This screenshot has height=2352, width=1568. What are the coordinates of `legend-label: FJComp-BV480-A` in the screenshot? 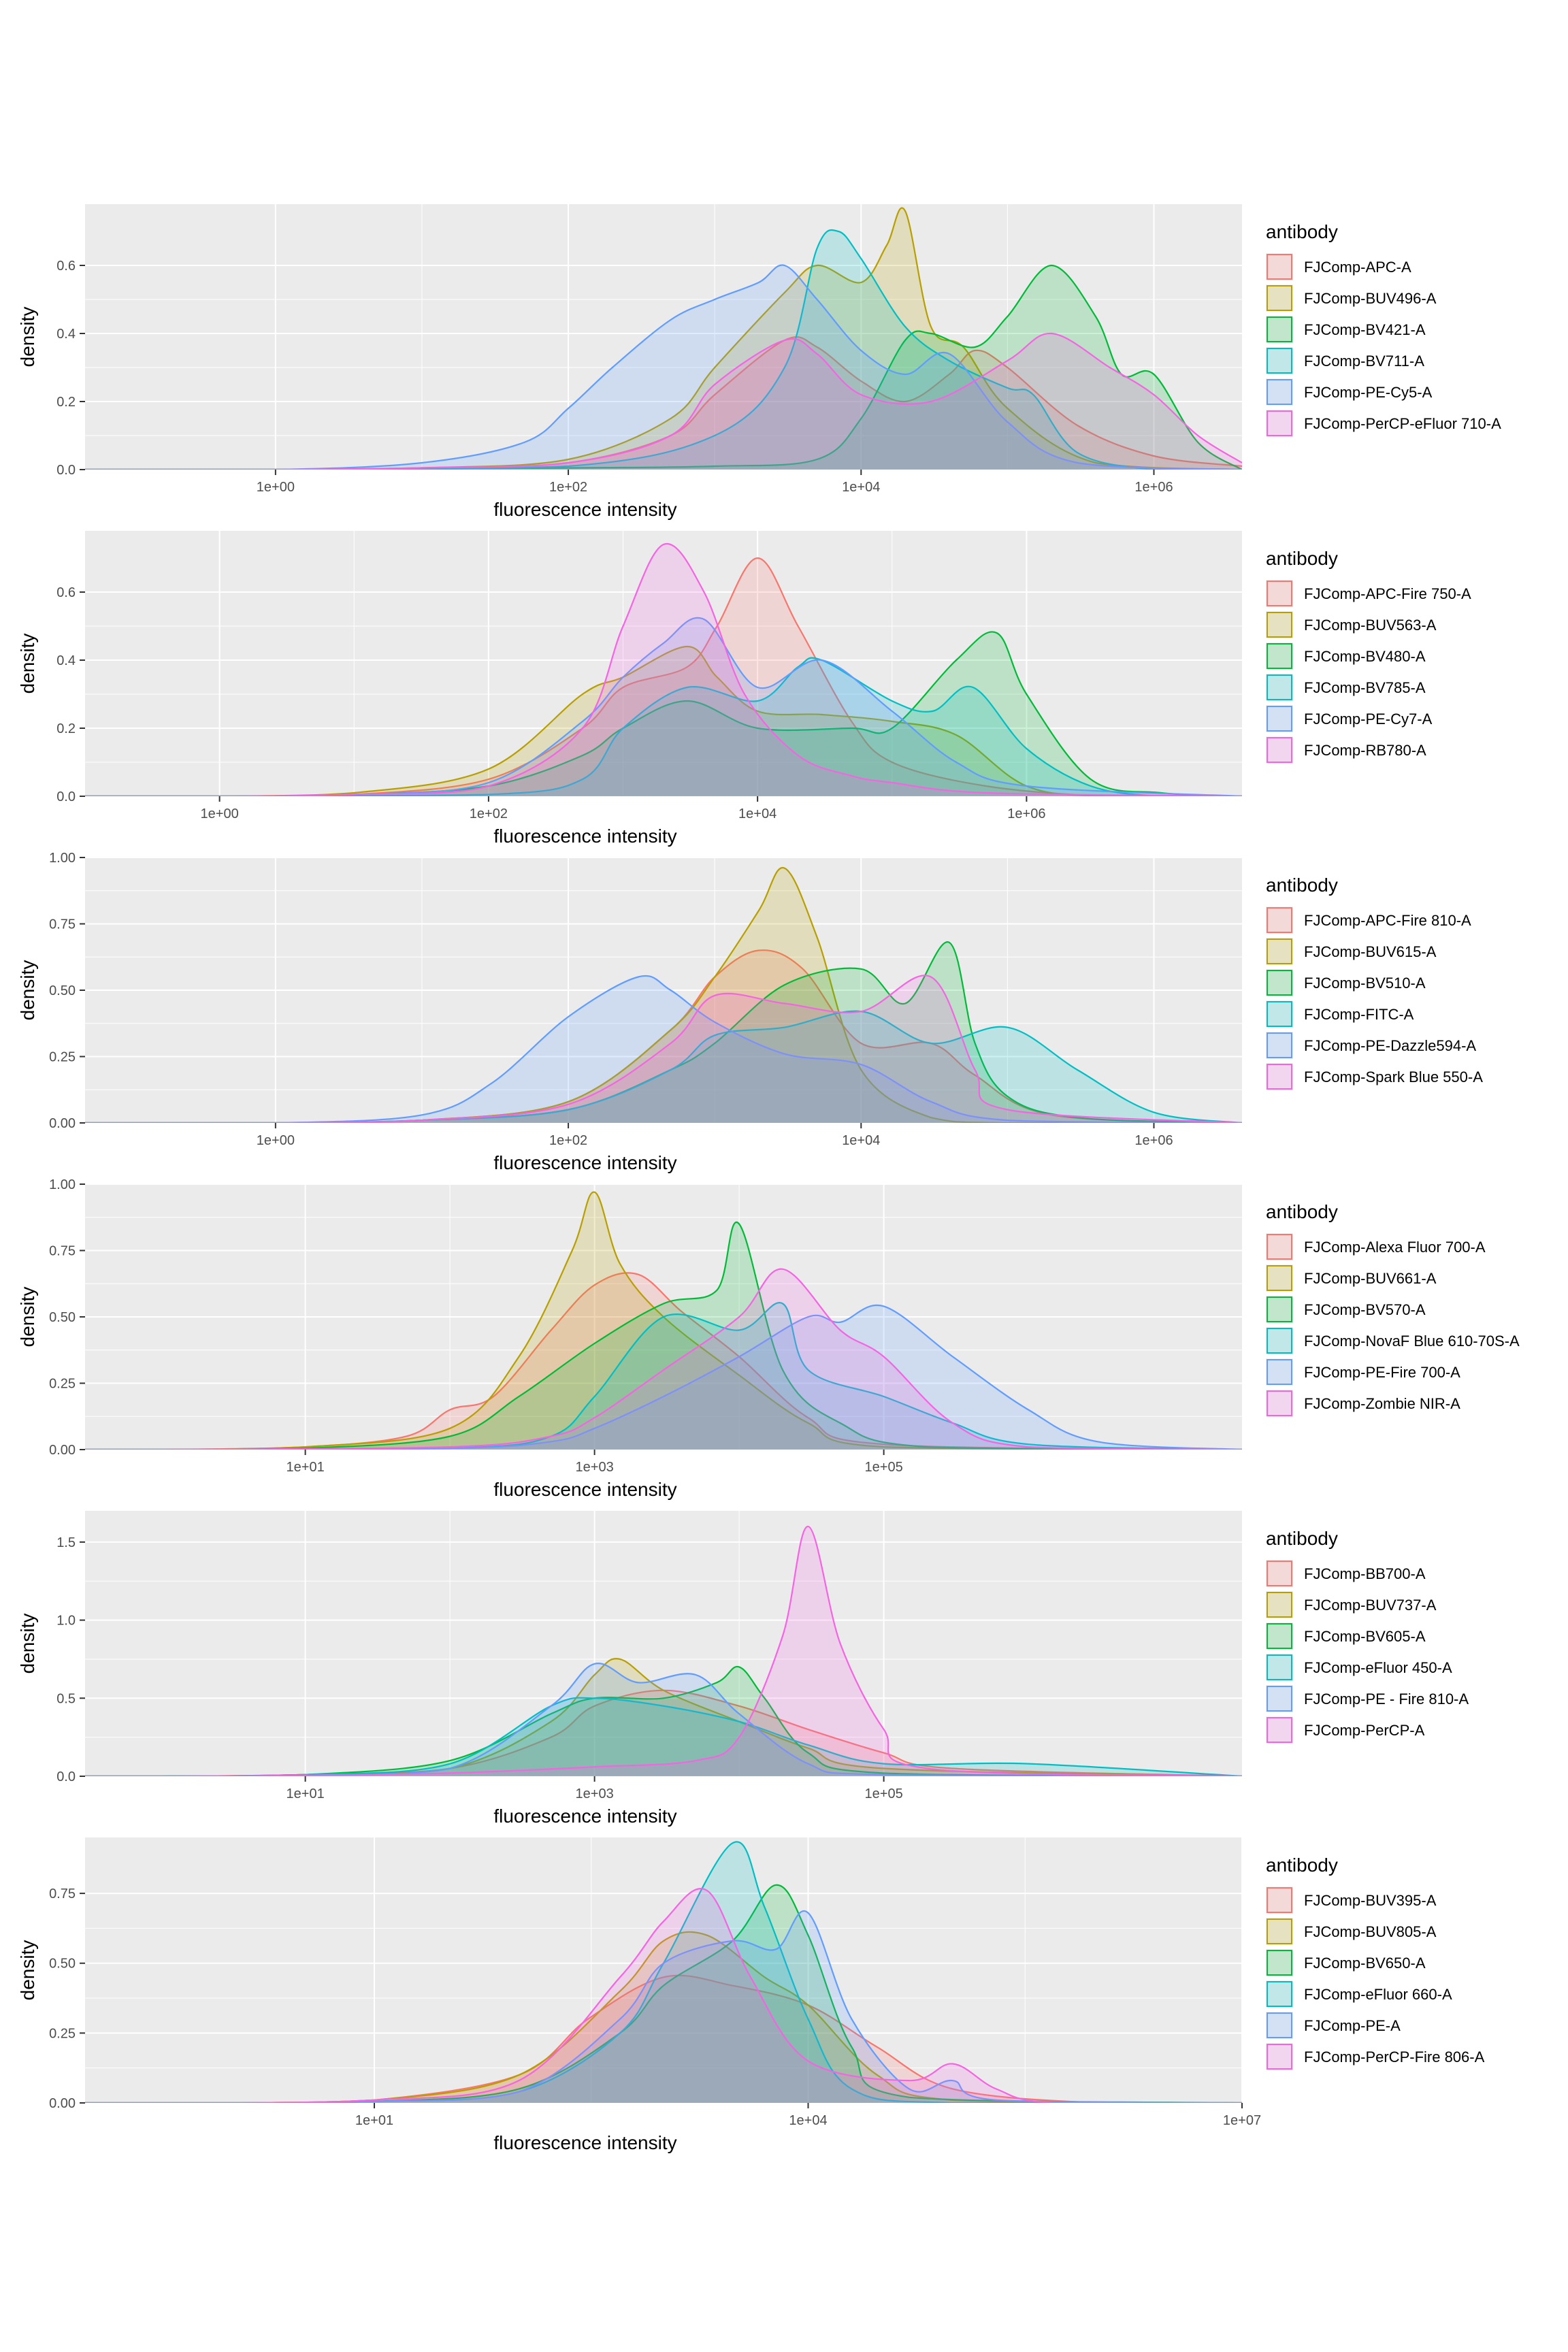 It's located at (1365, 657).